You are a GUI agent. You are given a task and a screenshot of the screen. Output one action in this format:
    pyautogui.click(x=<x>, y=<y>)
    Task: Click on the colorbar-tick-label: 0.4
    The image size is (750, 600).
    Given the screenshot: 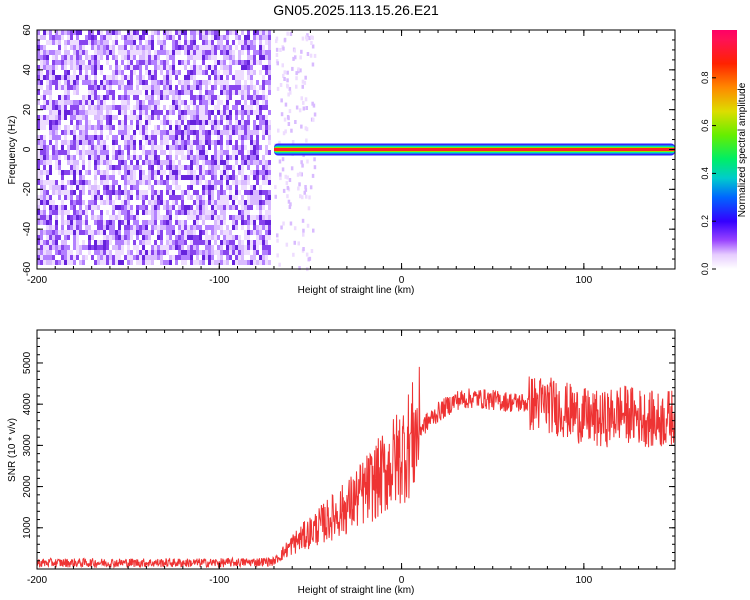 What is the action you would take?
    pyautogui.click(x=705, y=173)
    